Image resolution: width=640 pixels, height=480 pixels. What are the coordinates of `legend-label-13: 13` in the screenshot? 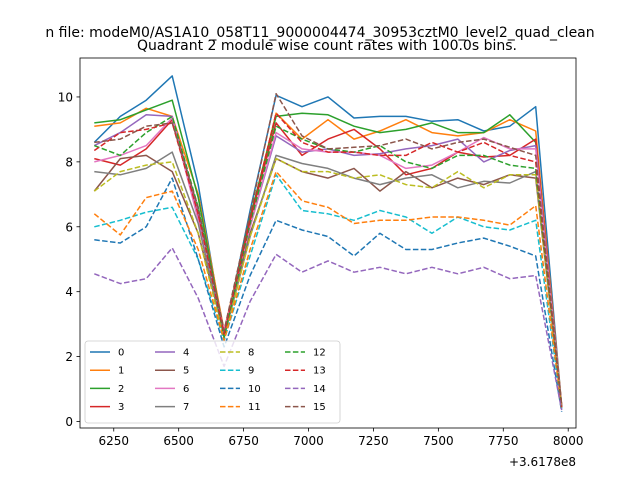 It's located at (319, 371).